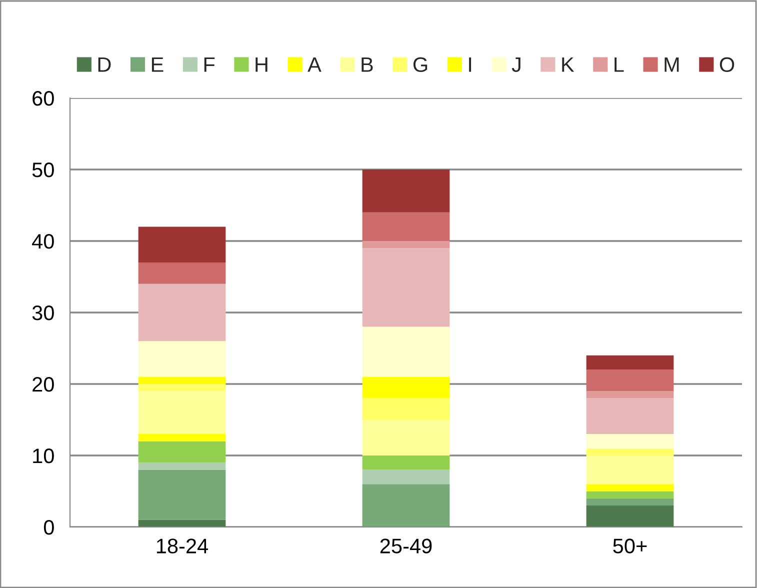 Image resolution: width=757 pixels, height=588 pixels. Describe the element at coordinates (209, 64) in the screenshot. I see `legend-label: F` at that location.